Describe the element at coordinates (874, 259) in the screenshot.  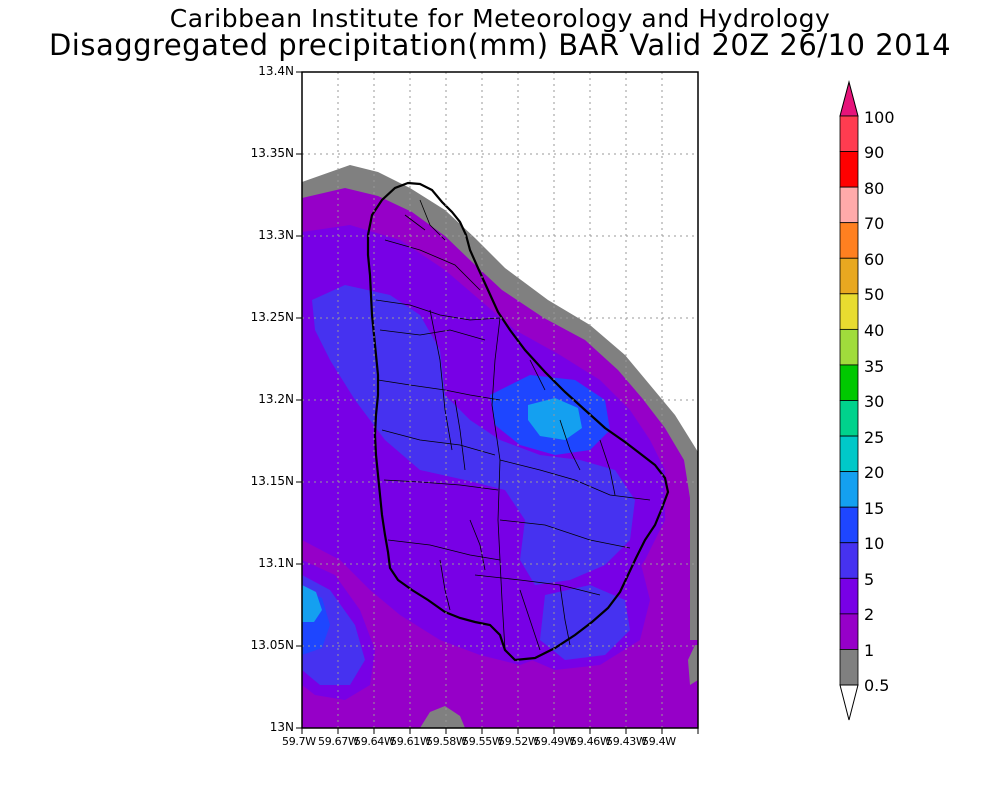
I see `colorbar-label: 60` at that location.